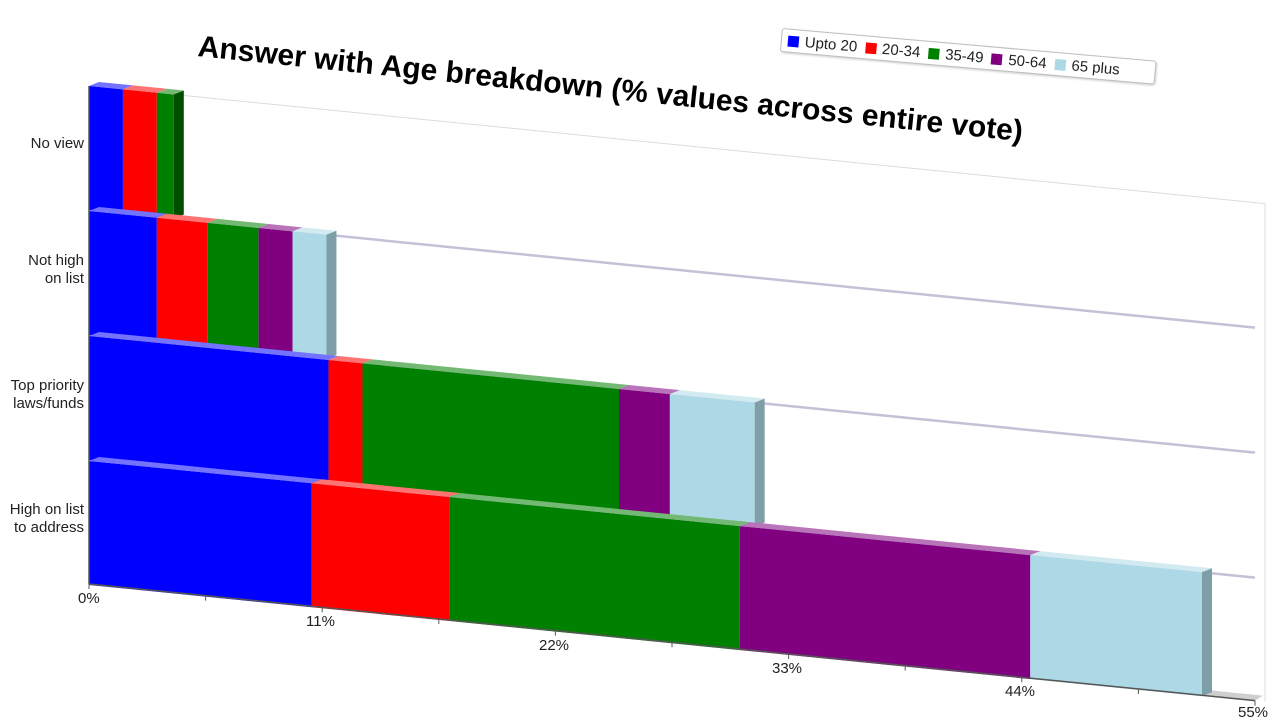 The height and width of the screenshot is (725, 1280). I want to click on x-tick-label-4: 44%, so click(1020, 691).